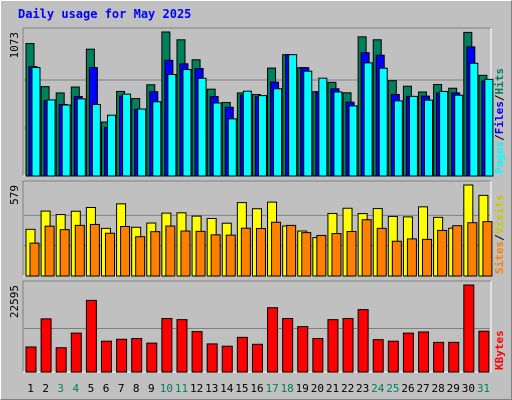 This screenshot has height=400, width=512. I want to click on x-tick-label-day-13: 13, so click(211, 388).